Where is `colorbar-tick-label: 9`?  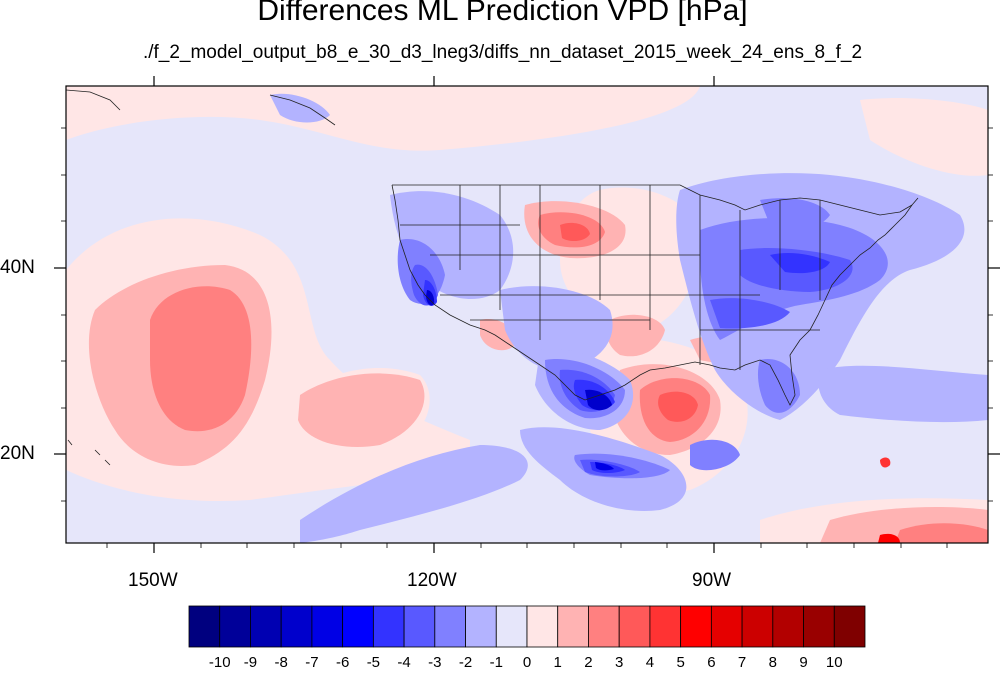
colorbar-tick-label: 9 is located at coordinates (803, 662).